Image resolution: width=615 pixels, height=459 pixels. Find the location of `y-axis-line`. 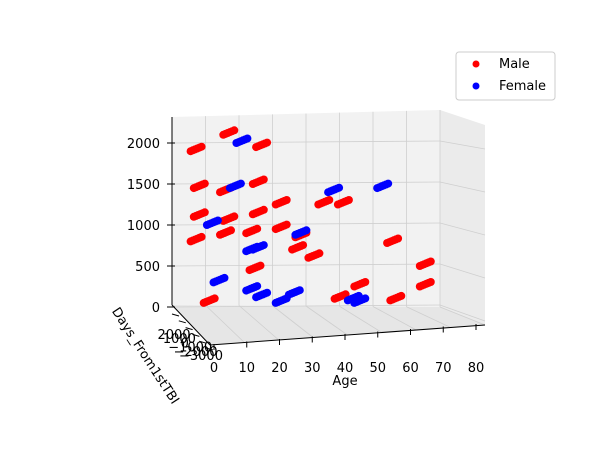

y-axis-line is located at coordinates (191, 325).